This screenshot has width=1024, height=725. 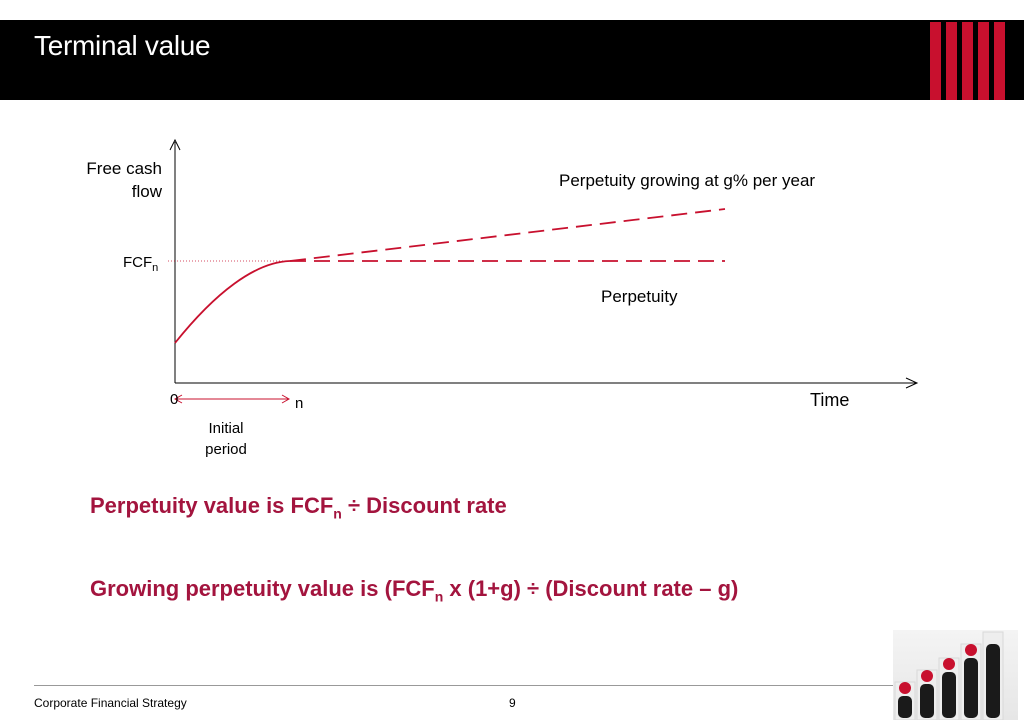 I want to click on initial-period-arrowhead-left, so click(x=178, y=399).